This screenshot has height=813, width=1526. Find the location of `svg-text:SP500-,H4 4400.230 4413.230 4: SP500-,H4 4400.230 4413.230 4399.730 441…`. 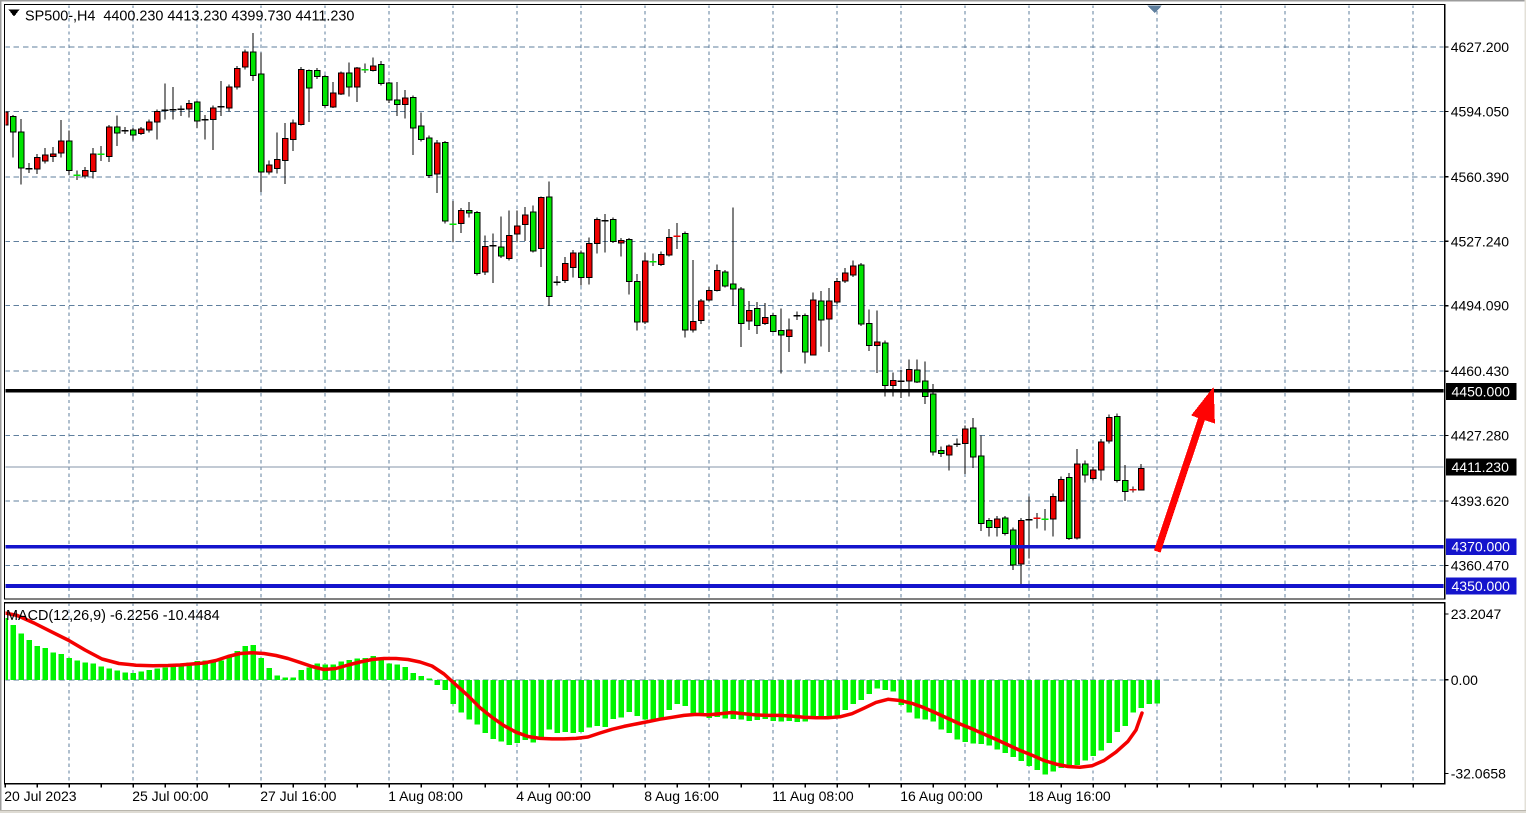

svg-text:SP500-,H4 4400.230 4413.230 4: SP500-,H4 4400.230 4413.230 4399.730 441… is located at coordinates (189, 17).